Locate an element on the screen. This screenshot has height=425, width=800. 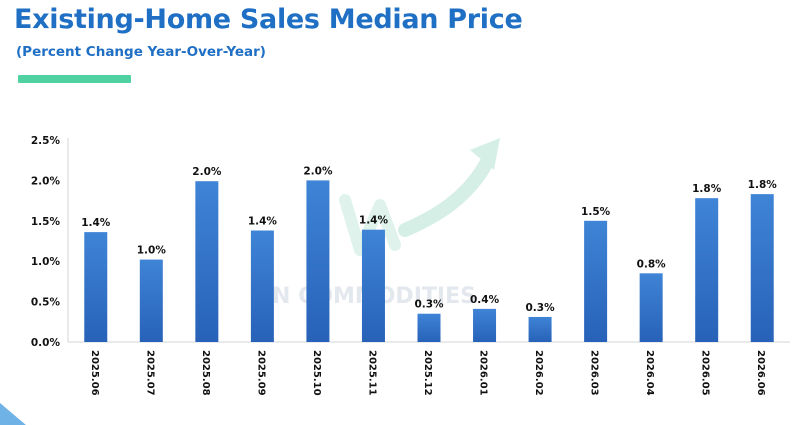
watermark-mark-icon is located at coordinates (370, 225).